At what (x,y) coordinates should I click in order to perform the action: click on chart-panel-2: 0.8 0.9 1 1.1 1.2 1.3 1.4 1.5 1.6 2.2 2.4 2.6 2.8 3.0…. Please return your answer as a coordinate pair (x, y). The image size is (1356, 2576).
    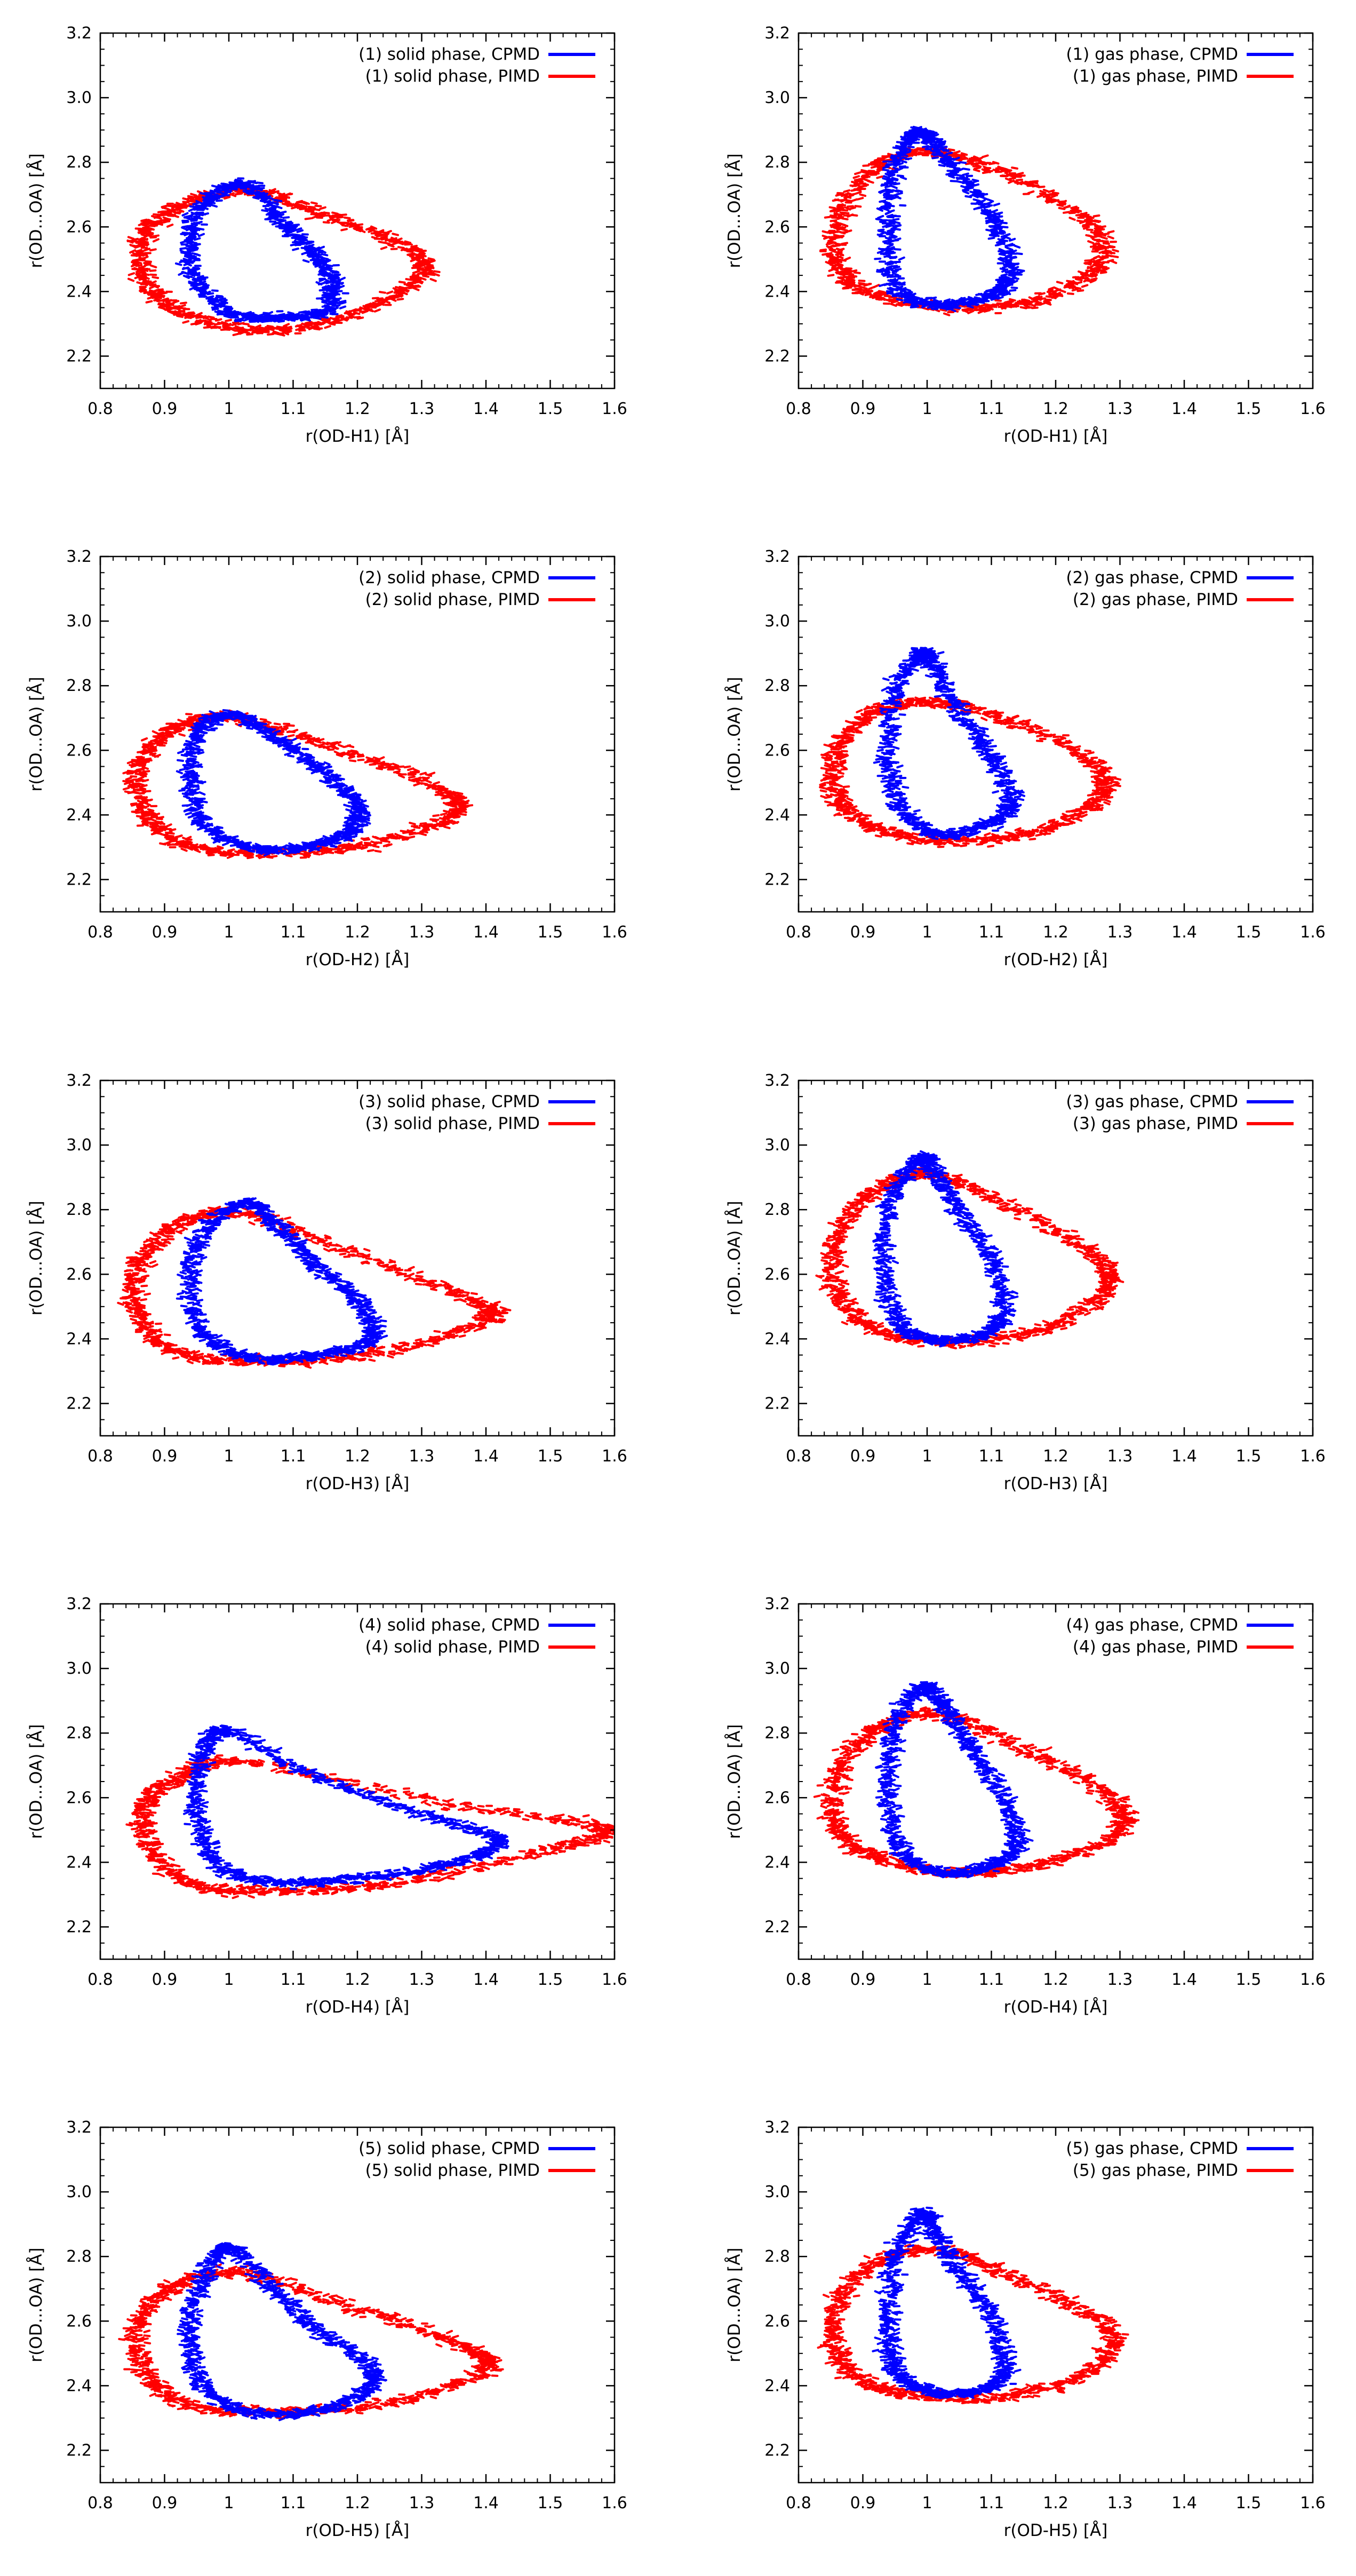
    Looking at the image, I should click on (1025, 235).